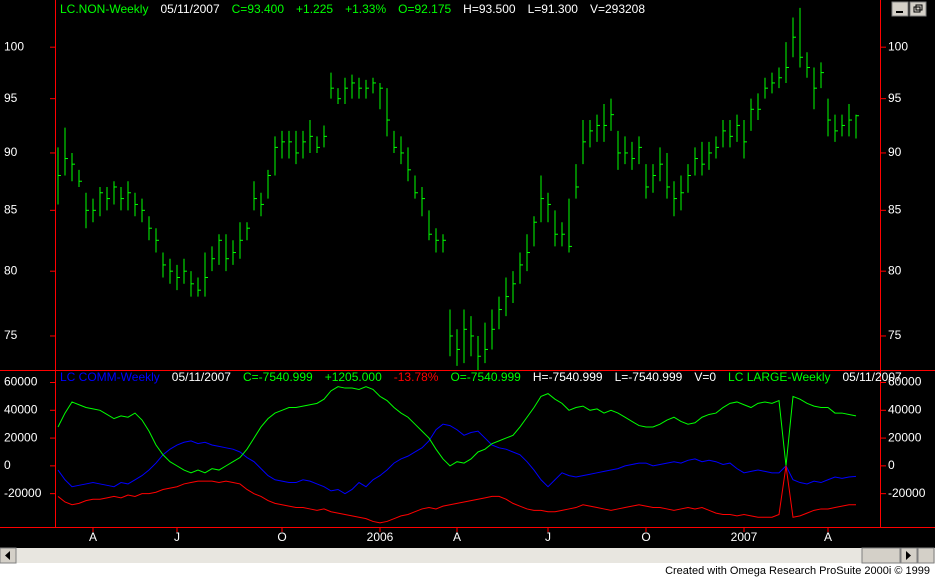  I want to click on legend-label: H=-7540.999, so click(568, 377).